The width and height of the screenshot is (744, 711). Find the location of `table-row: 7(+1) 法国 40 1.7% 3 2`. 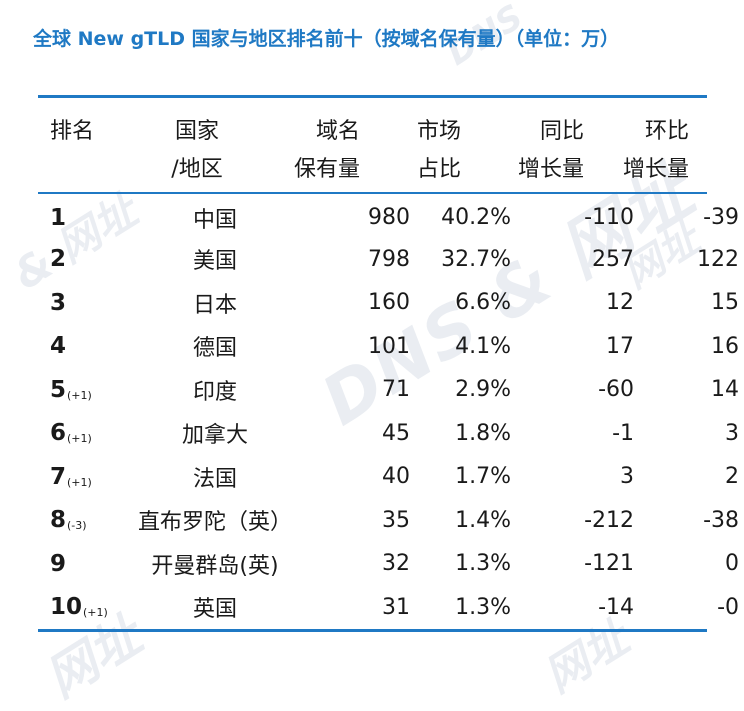

table-row: 7(+1) 法国 40 1.7% 3 2 is located at coordinates (391, 477).